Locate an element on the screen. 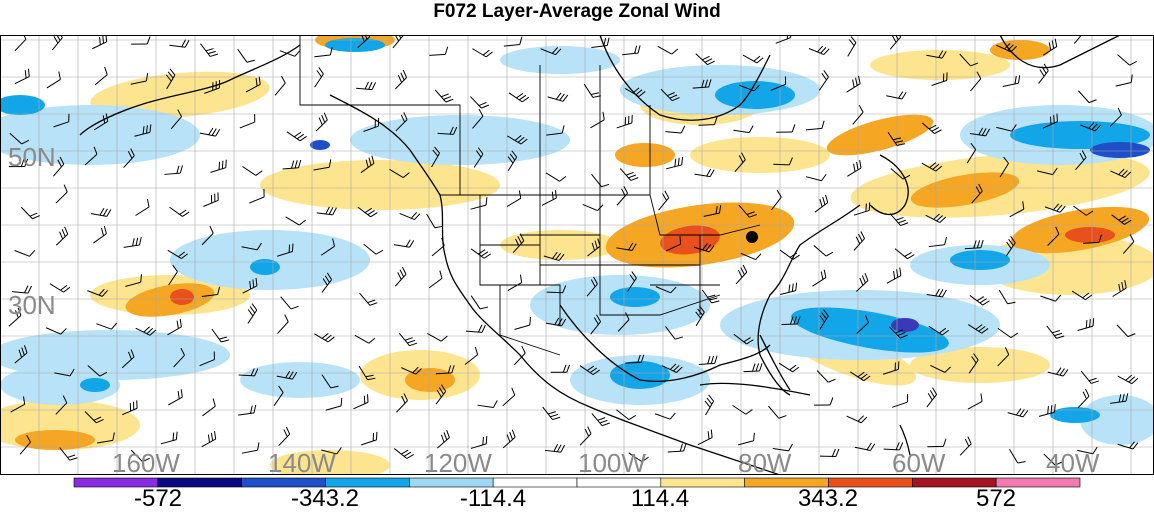 Image resolution: width=1154 pixels, height=512 pixels. colorbar-label: -114.4 is located at coordinates (493, 499).